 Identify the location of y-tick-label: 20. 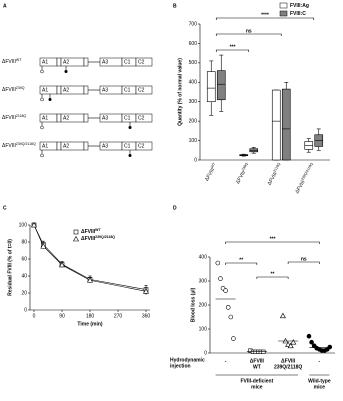
(24, 293).